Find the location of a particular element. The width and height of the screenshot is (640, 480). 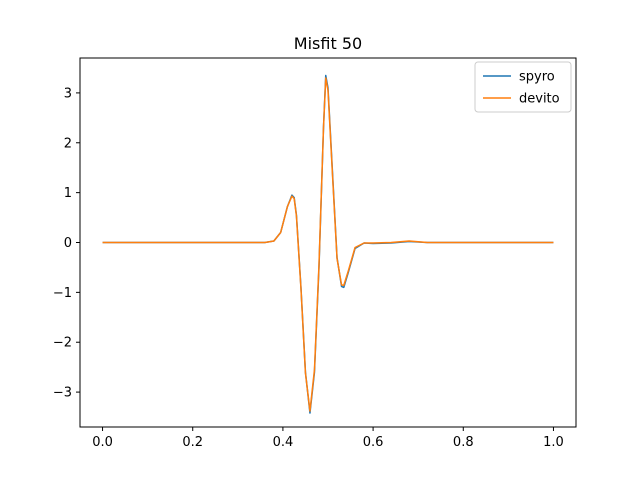

legend-box is located at coordinates (523, 87).